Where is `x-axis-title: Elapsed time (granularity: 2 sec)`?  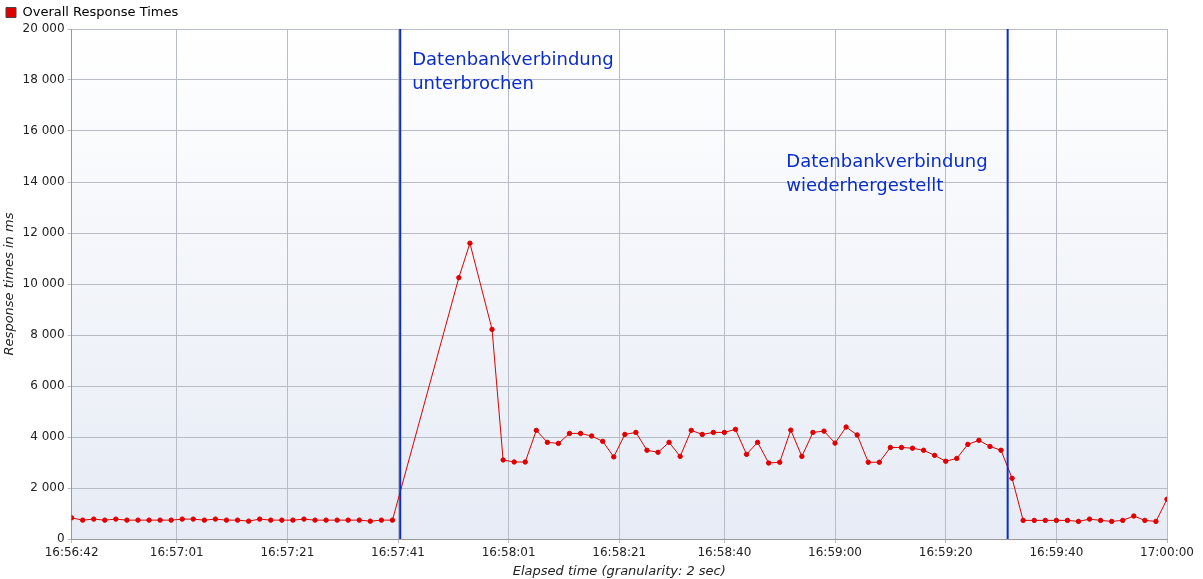 x-axis-title: Elapsed time (granularity: 2 sec) is located at coordinates (619, 570).